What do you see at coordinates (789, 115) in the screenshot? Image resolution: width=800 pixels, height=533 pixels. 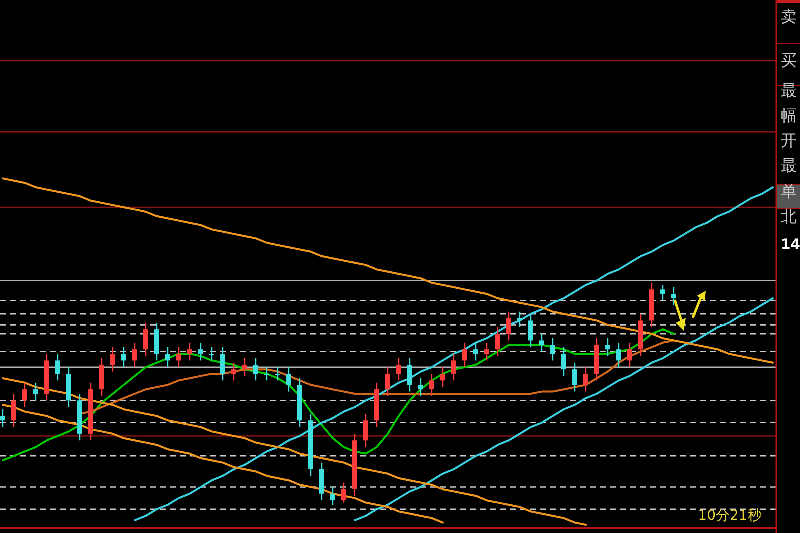 I see `text: 幅` at bounding box center [789, 115].